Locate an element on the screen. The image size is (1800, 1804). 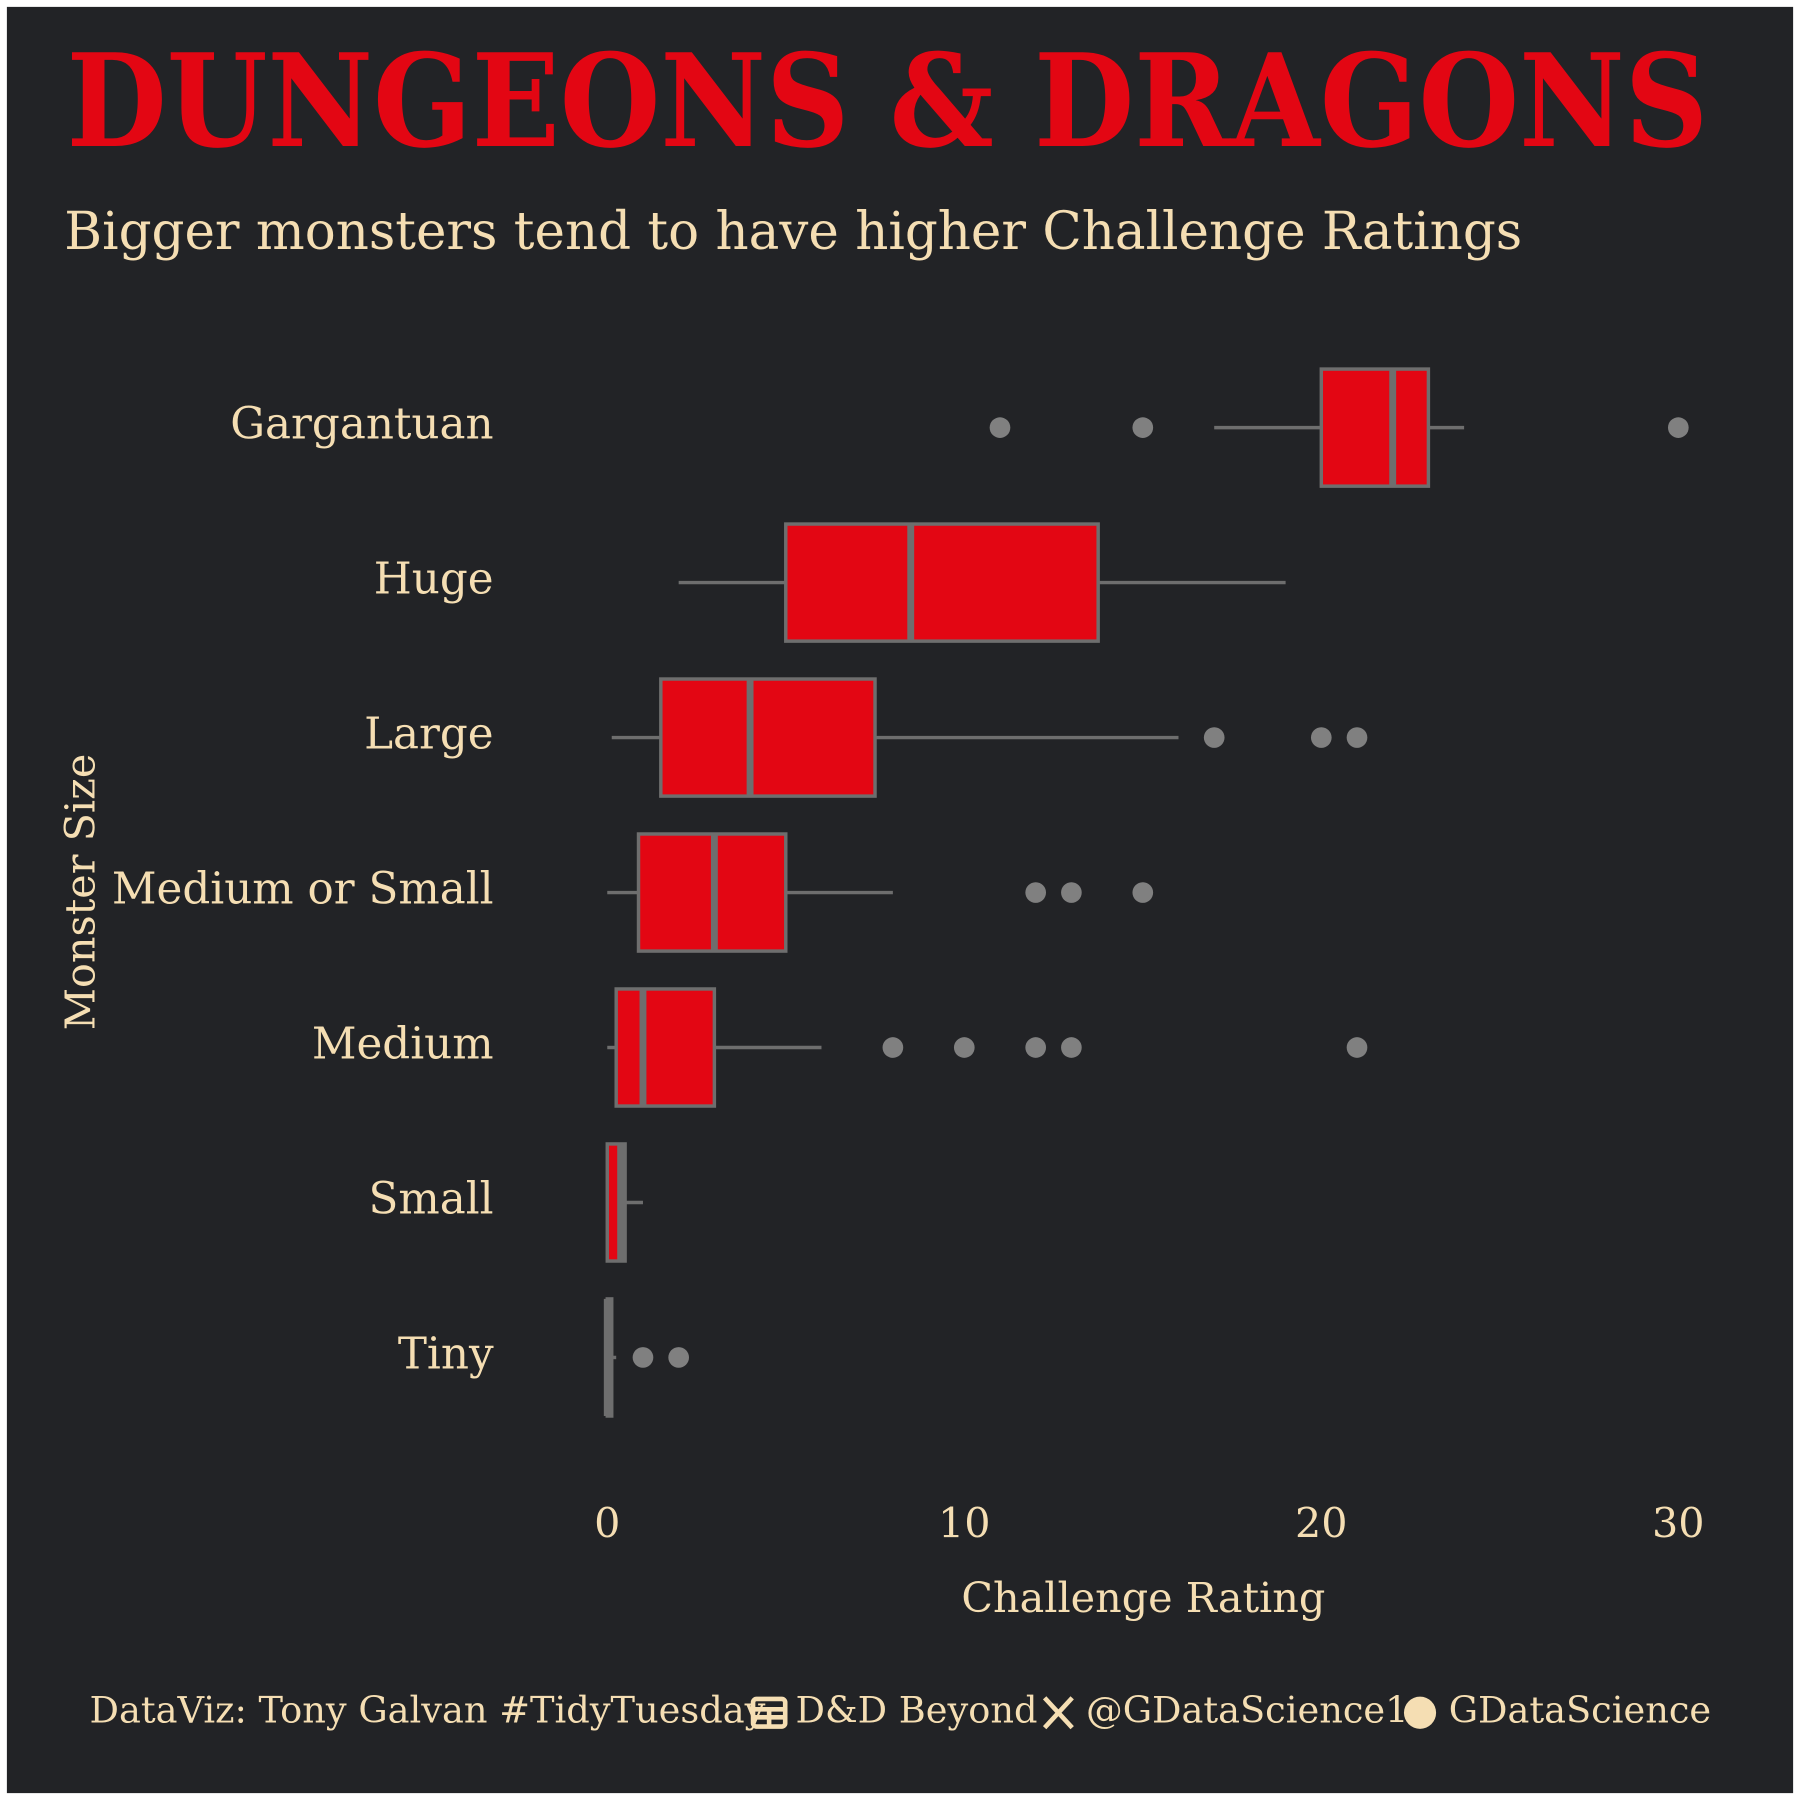
caption-github: GDataScience is located at coordinates (1580, 1709).